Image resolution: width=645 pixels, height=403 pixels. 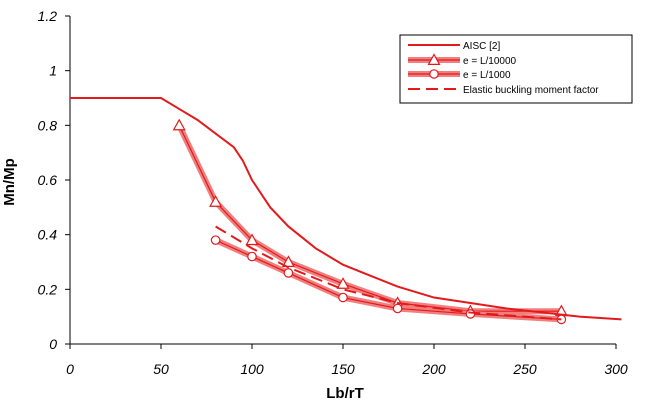 What do you see at coordinates (487, 75) in the screenshot?
I see `legend-label: e = L/1000` at bounding box center [487, 75].